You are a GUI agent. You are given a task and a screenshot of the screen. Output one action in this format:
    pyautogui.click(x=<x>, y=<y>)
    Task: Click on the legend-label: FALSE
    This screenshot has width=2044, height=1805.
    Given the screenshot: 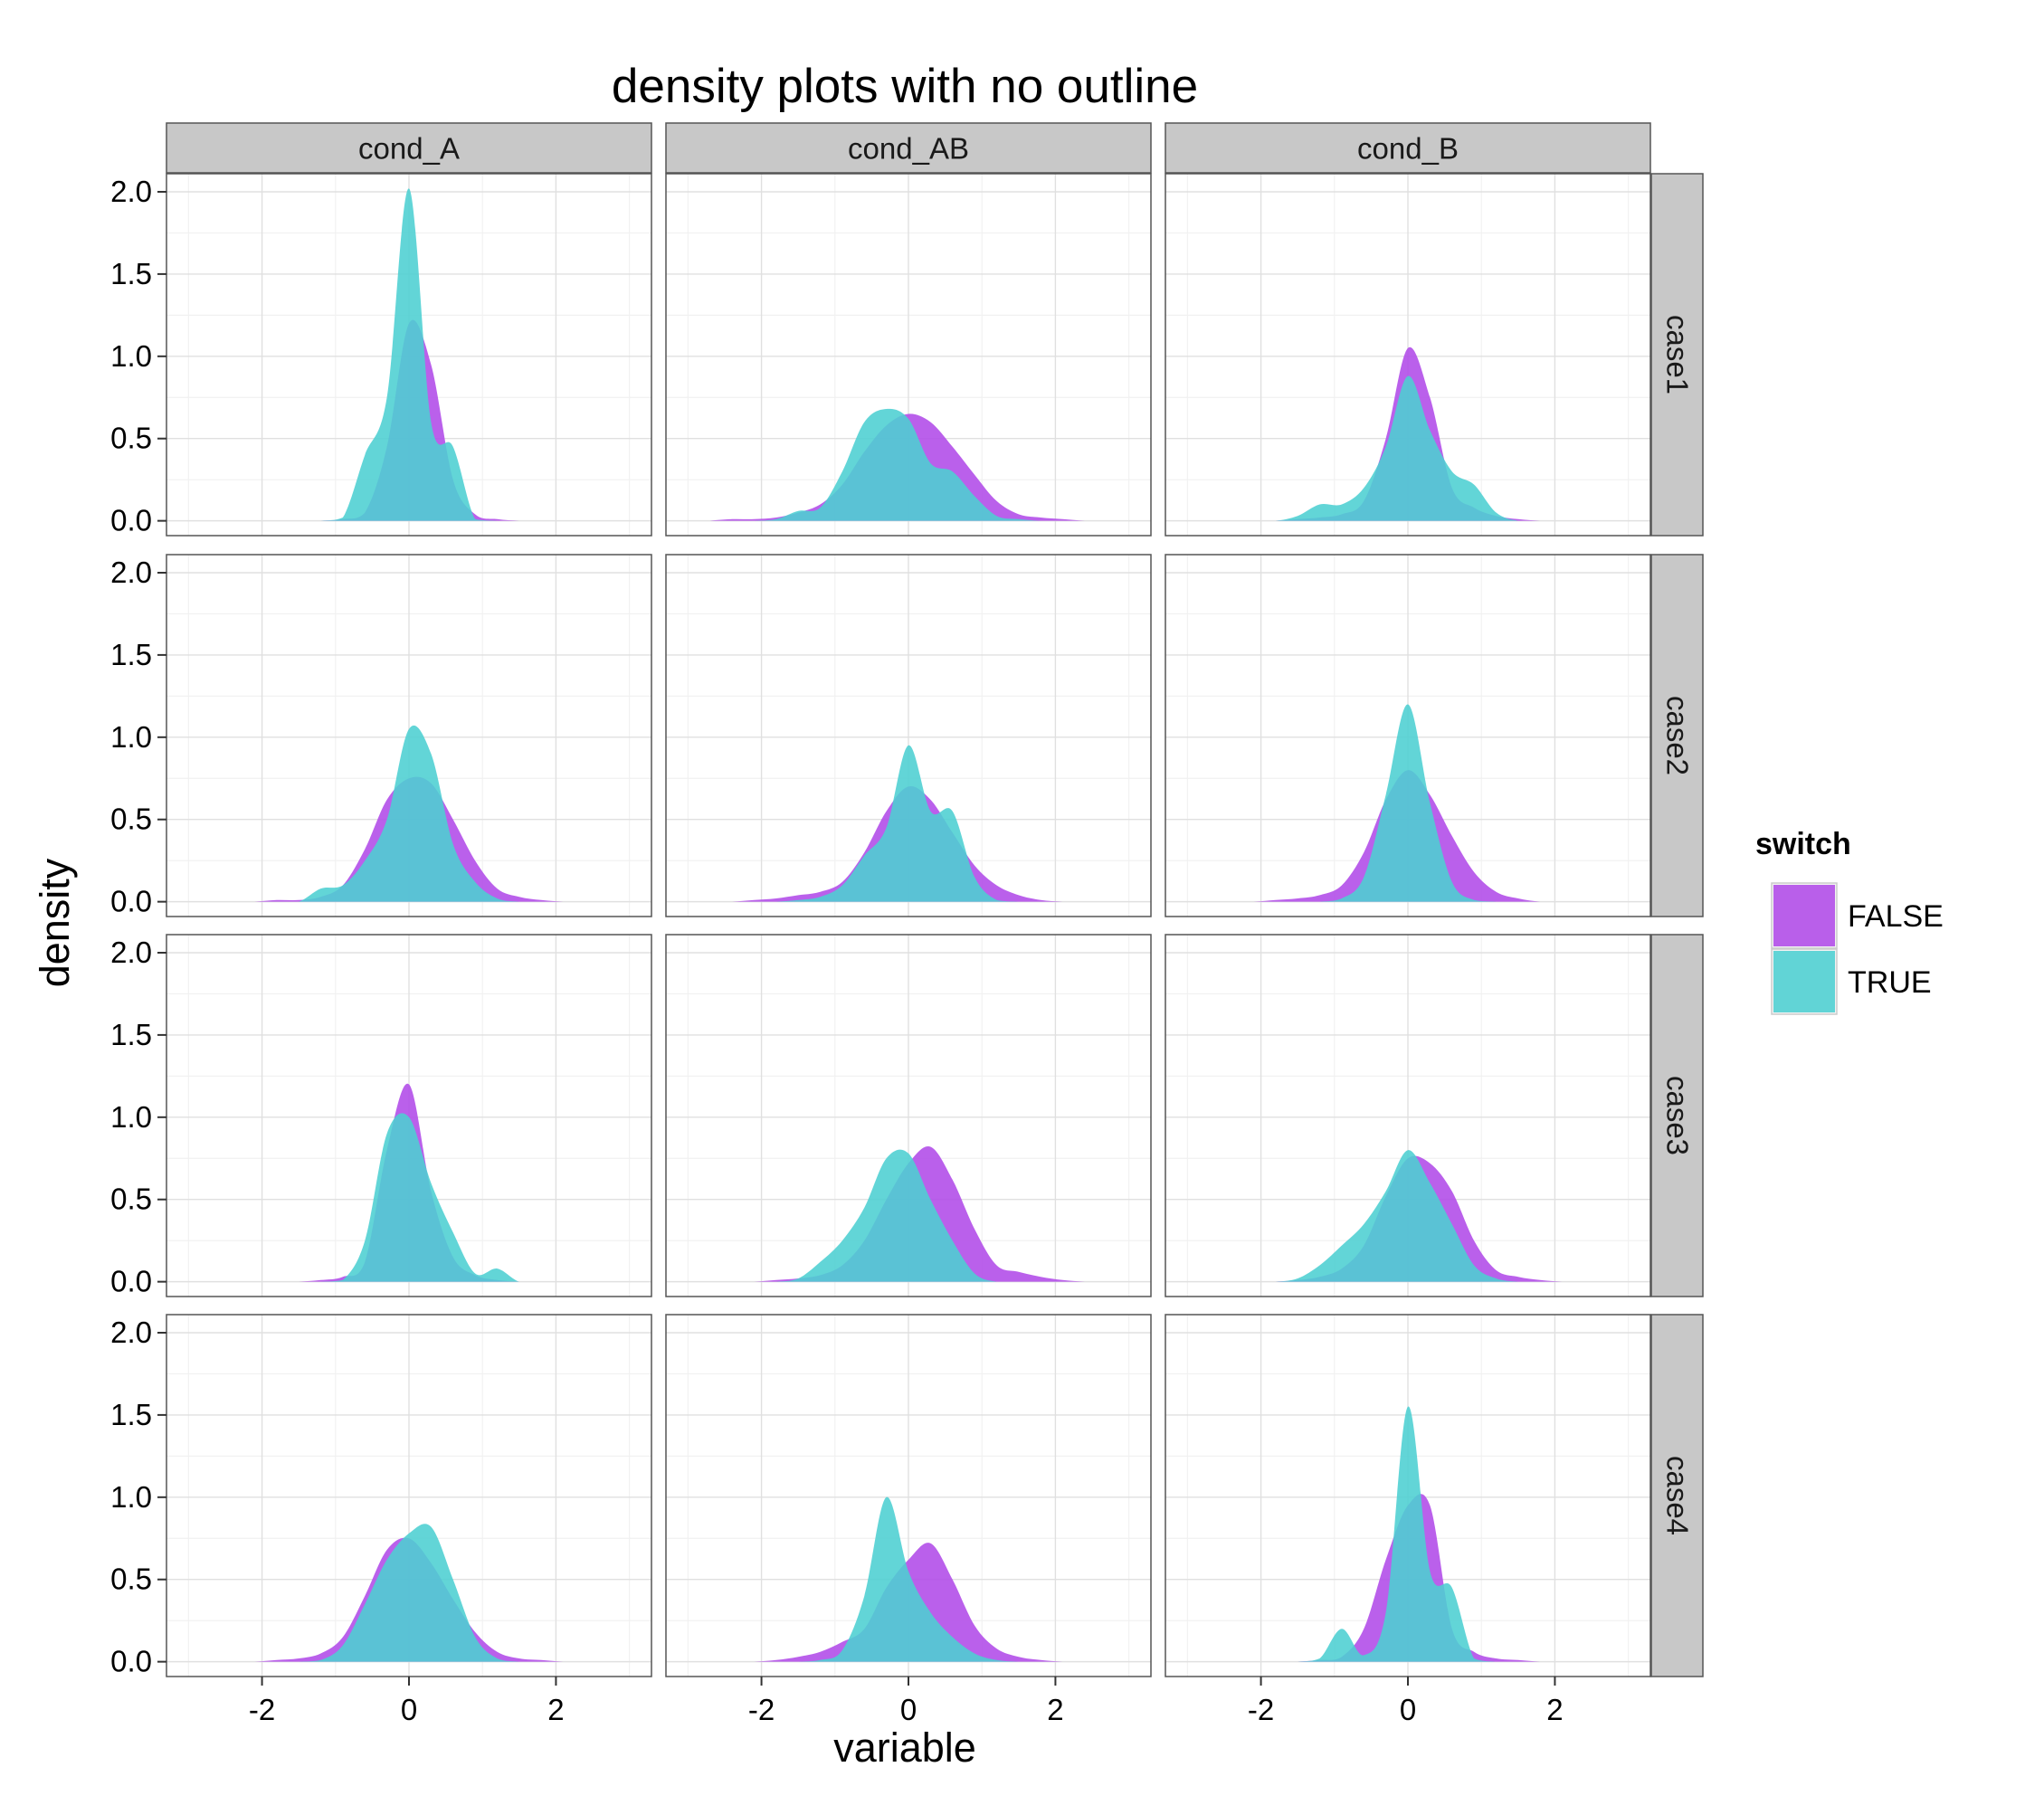 What is the action you would take?
    pyautogui.click(x=1896, y=916)
    